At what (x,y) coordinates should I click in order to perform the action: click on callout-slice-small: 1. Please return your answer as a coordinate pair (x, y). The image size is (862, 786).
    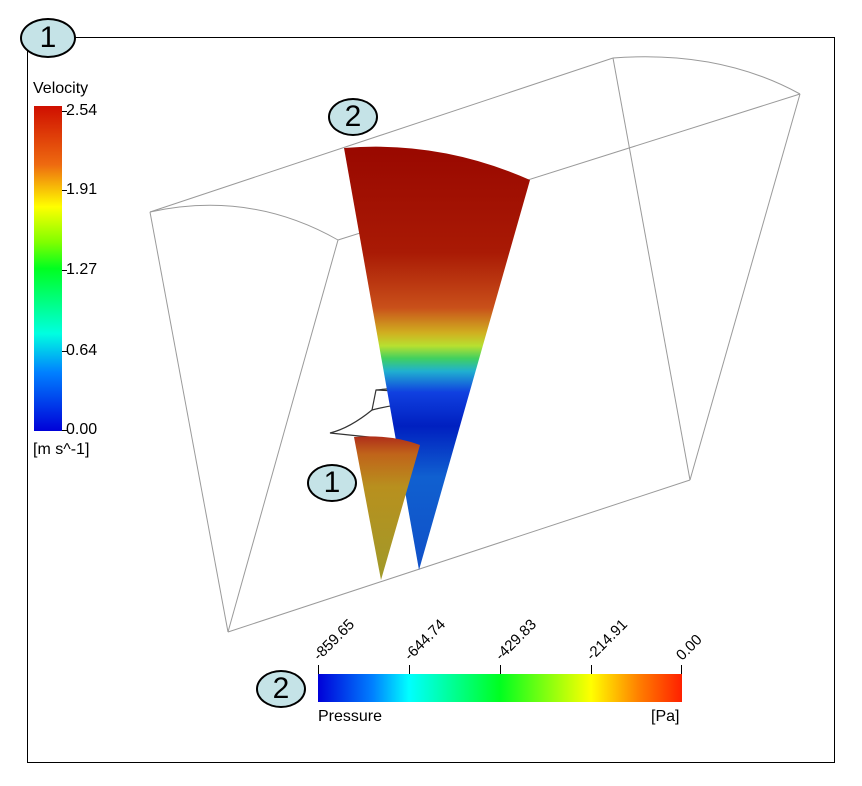
    Looking at the image, I should click on (332, 483).